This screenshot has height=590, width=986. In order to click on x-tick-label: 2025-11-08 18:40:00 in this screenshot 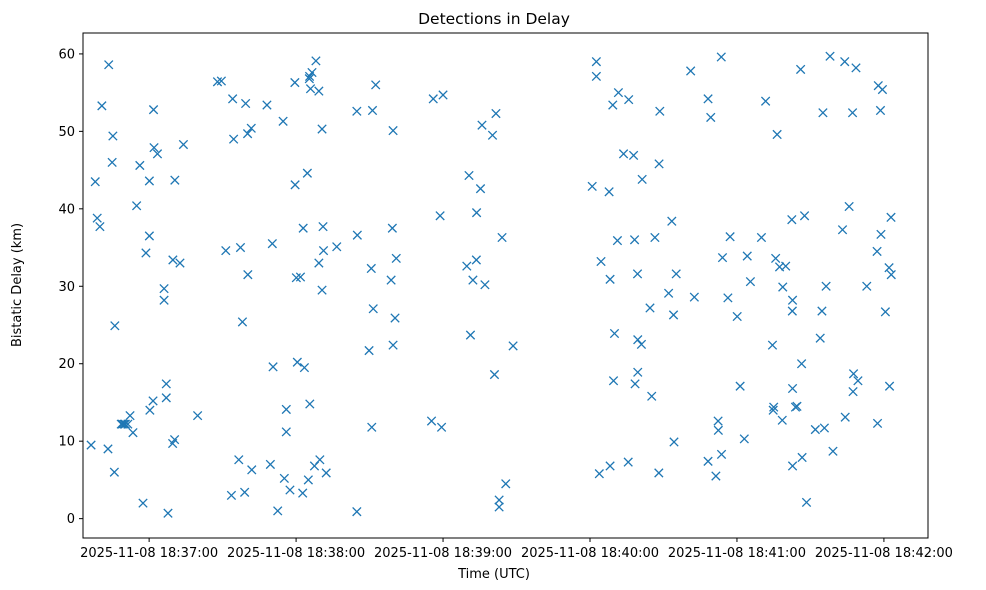, I will do `click(590, 553)`.